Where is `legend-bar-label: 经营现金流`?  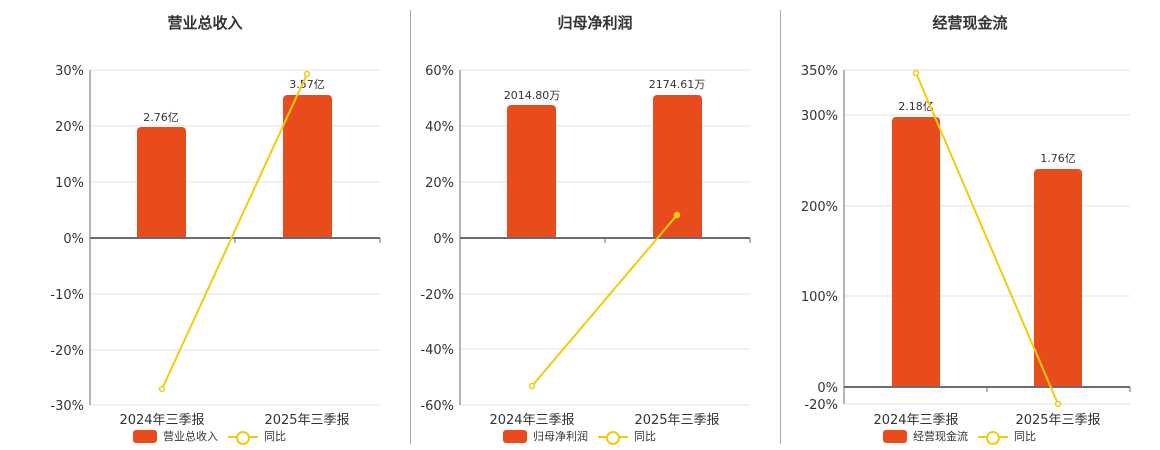
legend-bar-label: 经营现金流 is located at coordinates (940, 436).